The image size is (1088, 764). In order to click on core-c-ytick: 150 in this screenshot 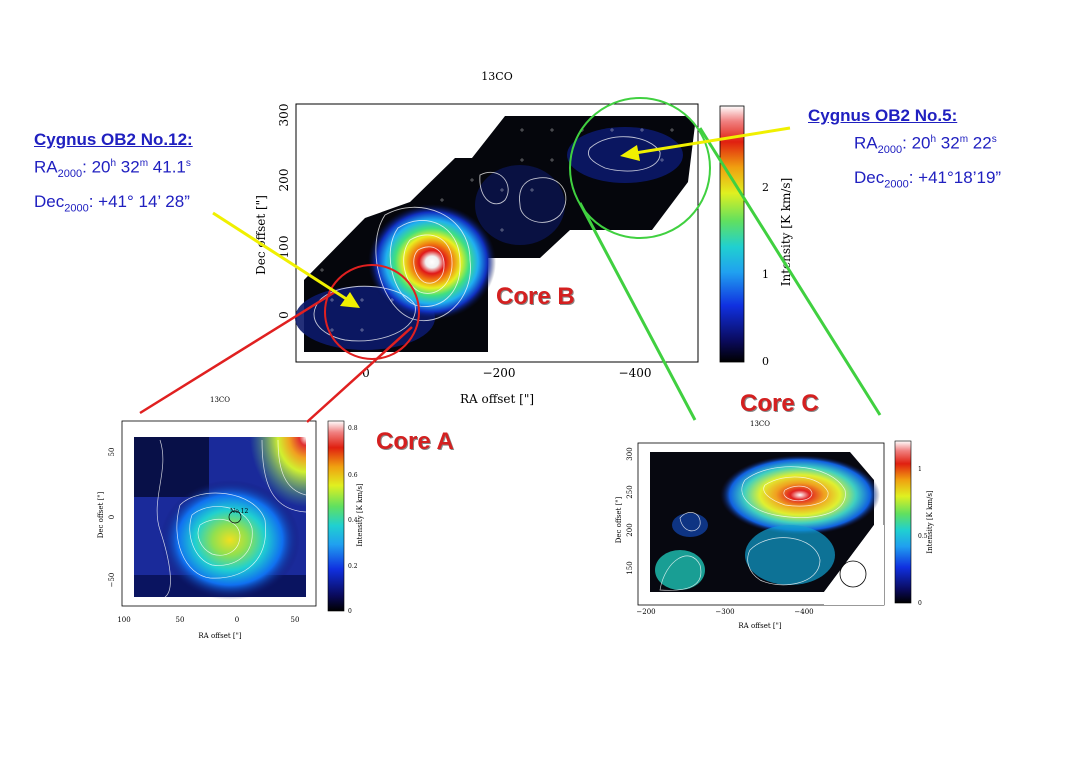, I will do `click(630, 567)`.